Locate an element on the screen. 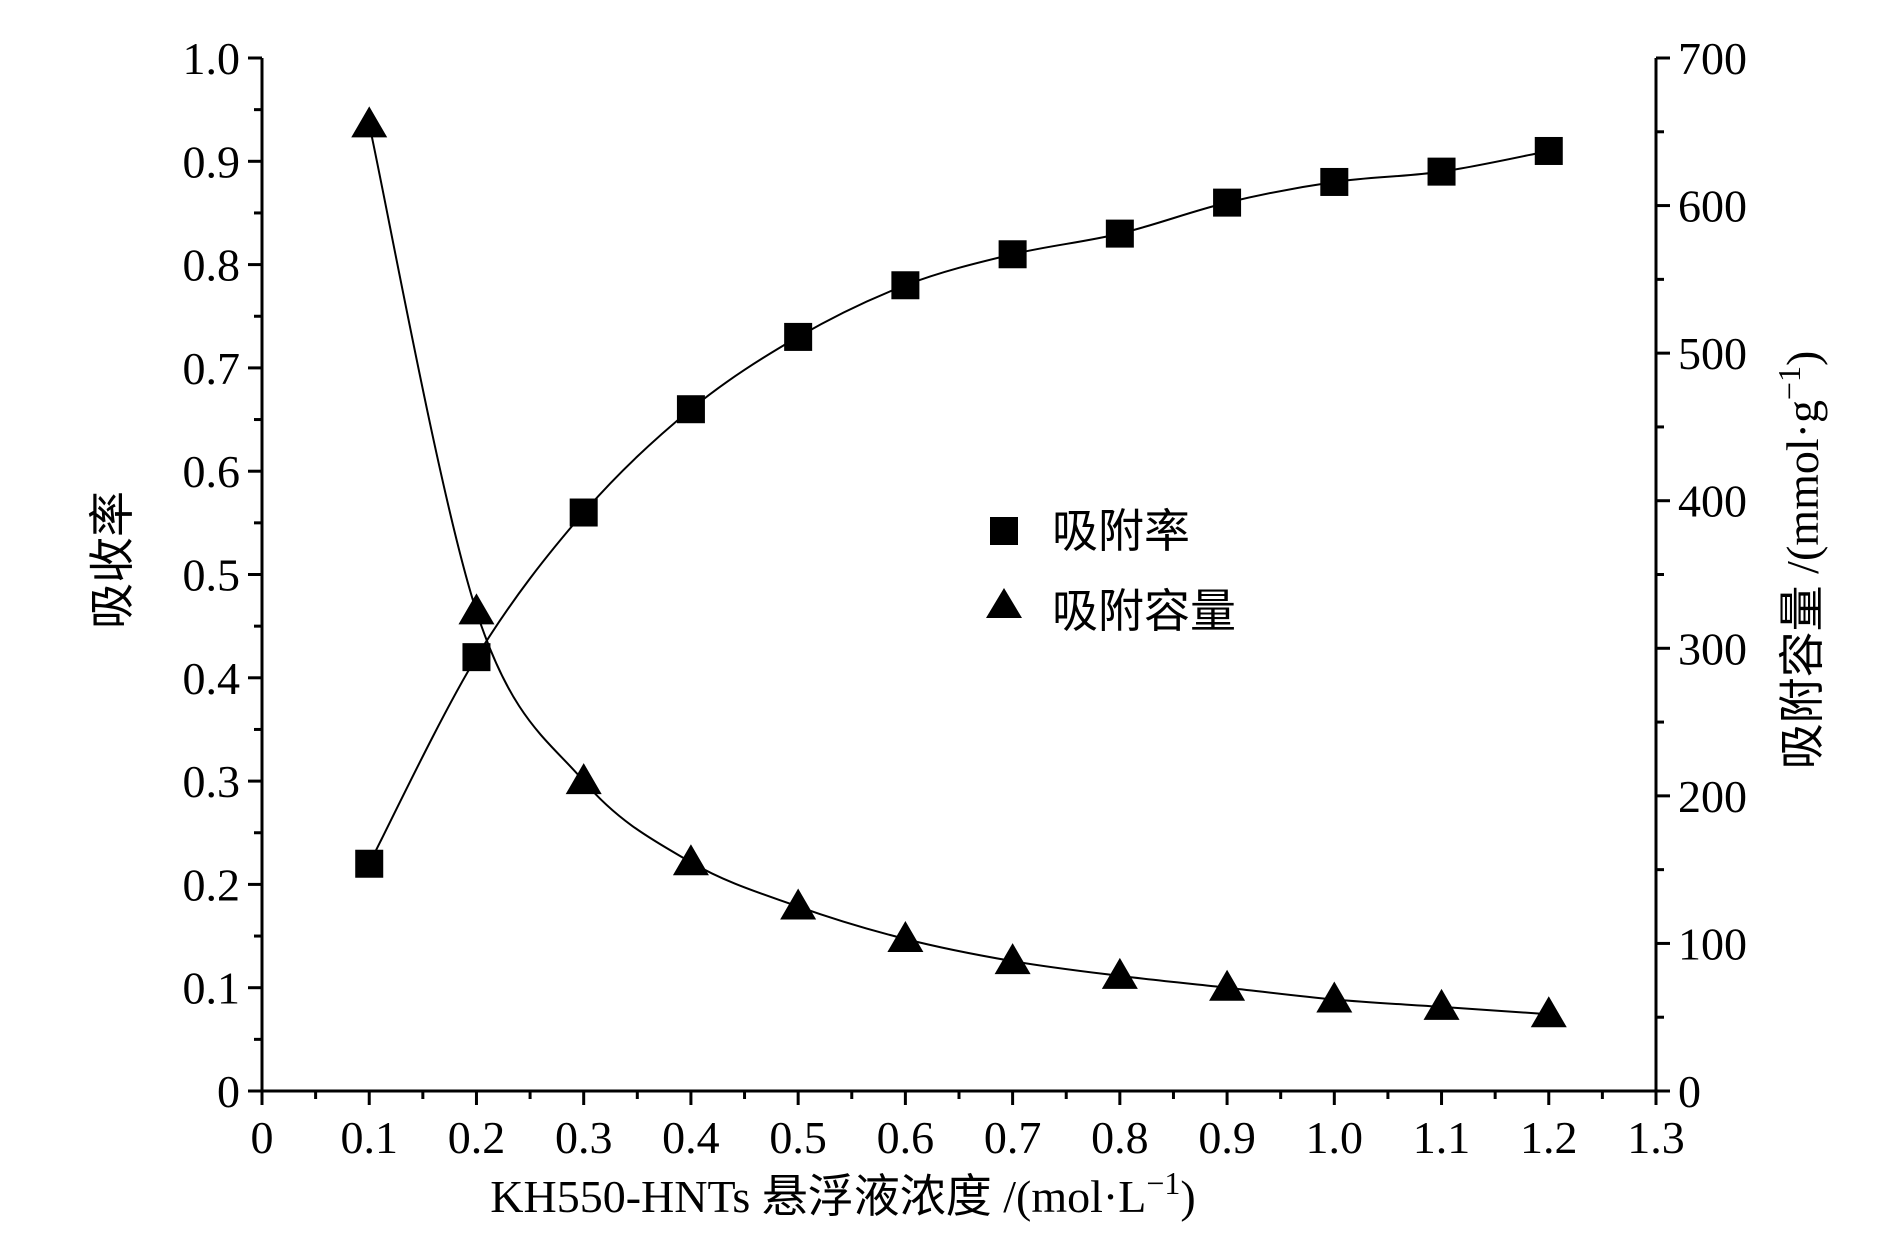 The height and width of the screenshot is (1252, 1890). y-left-tick-label: 0.9 is located at coordinates (212, 161).